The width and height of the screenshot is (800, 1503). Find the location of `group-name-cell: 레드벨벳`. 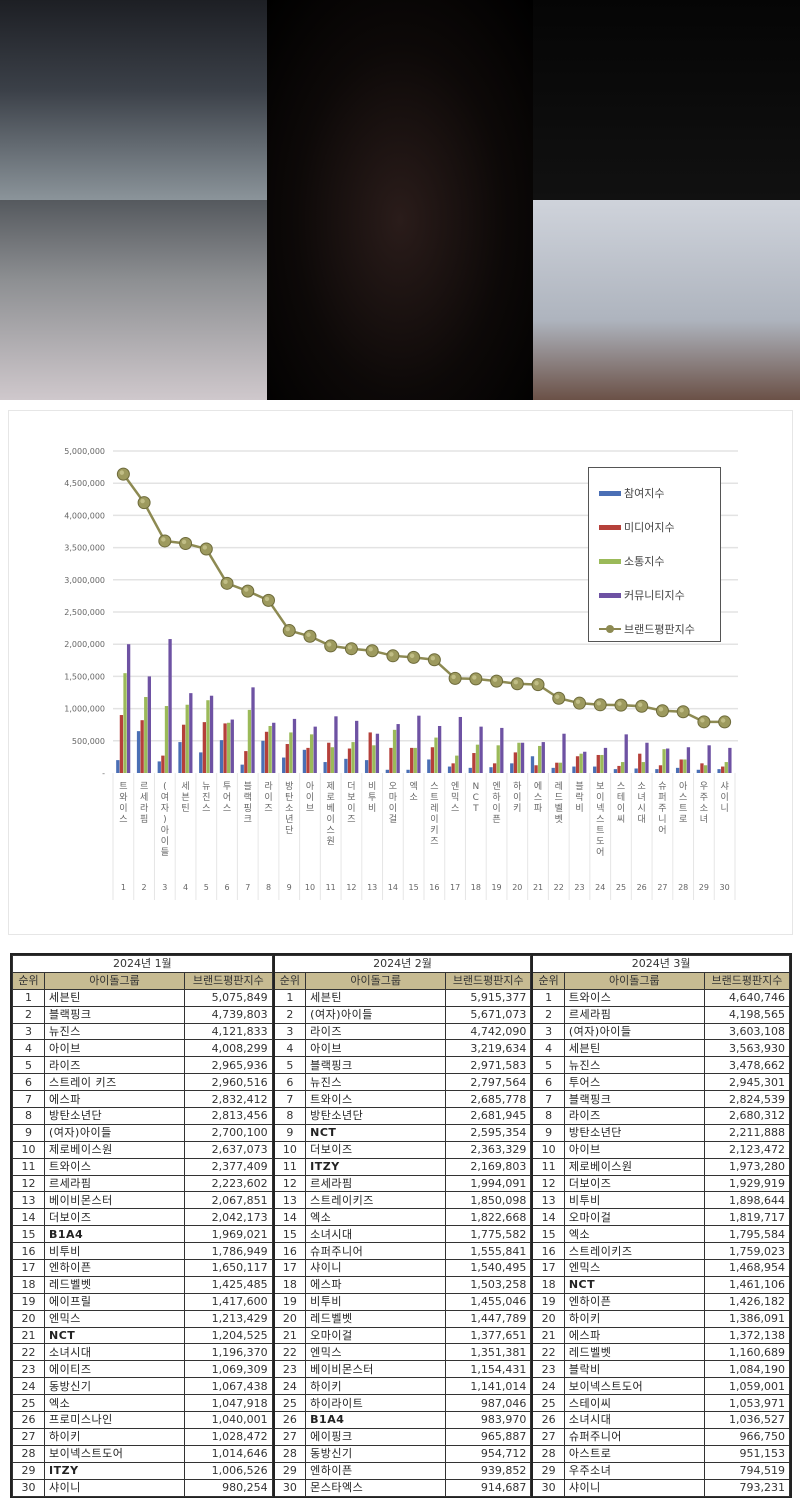

group-name-cell: 레드벨벳 is located at coordinates (634, 1352).